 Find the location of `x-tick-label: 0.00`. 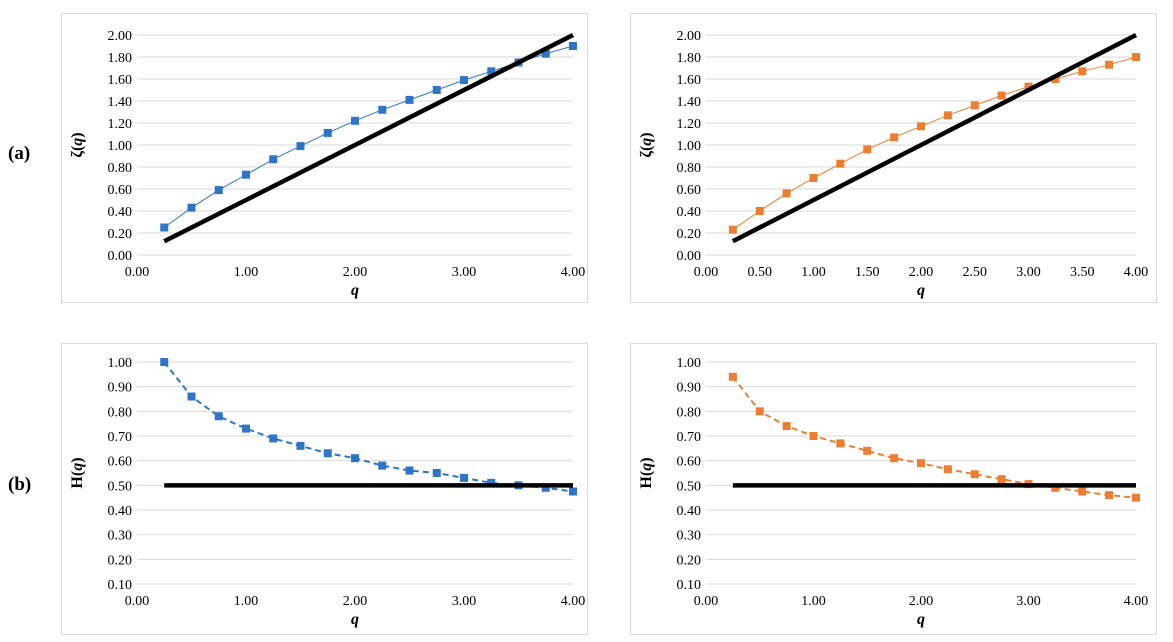

x-tick-label: 0.00 is located at coordinates (137, 601).